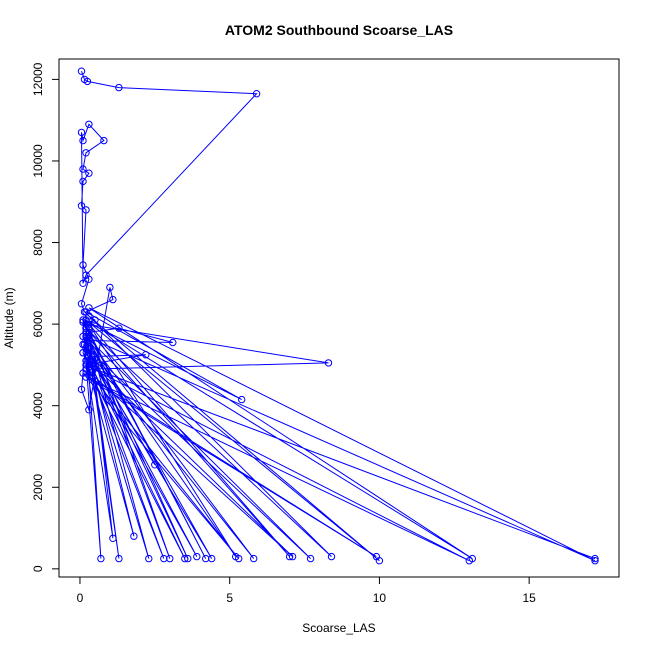 The image size is (650, 650). What do you see at coordinates (339, 30) in the screenshot?
I see `chart-title: ATOM2 Southbound Scoarse_LAS` at bounding box center [339, 30].